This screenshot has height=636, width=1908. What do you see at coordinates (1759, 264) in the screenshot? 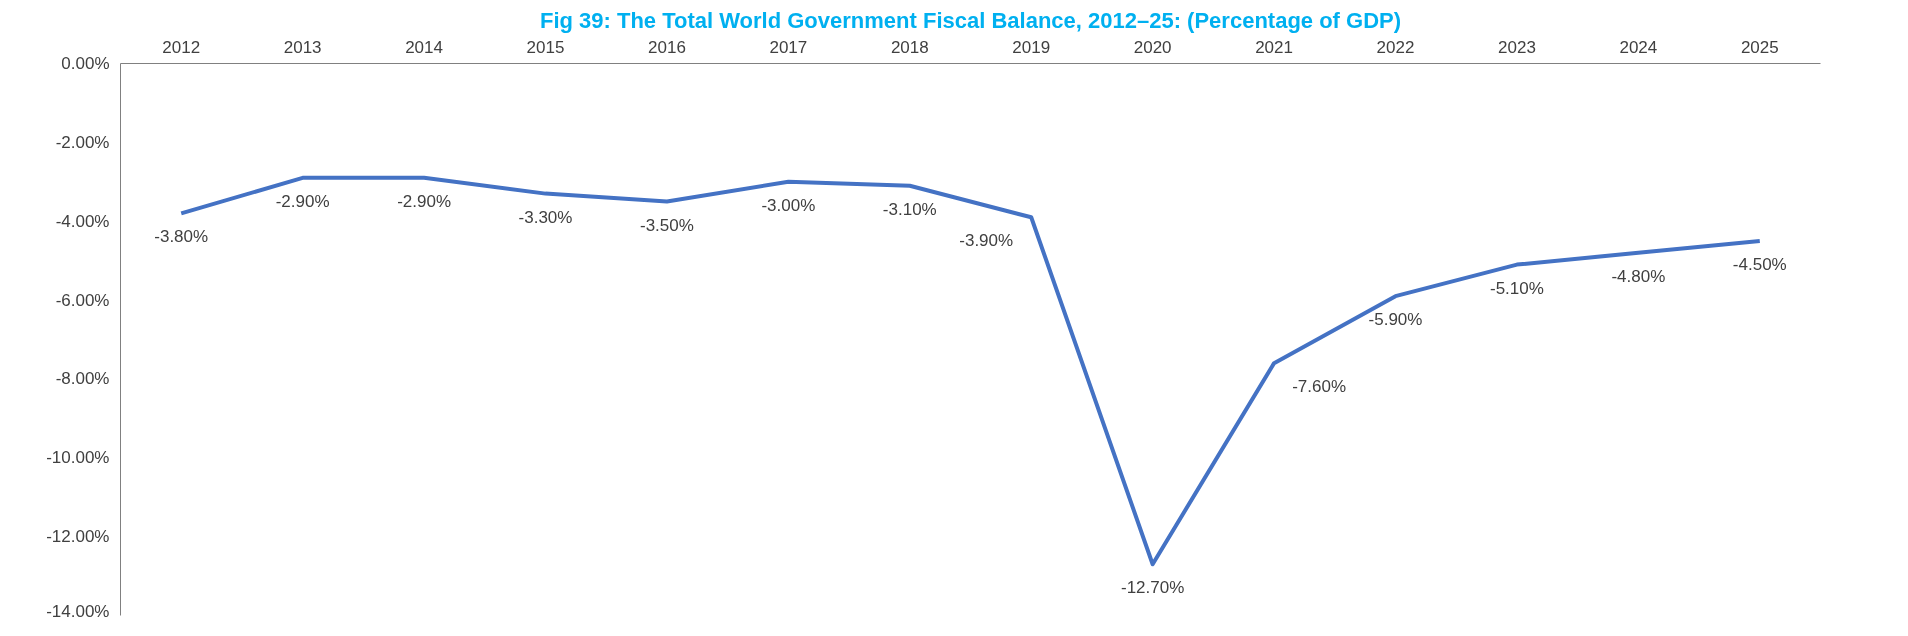
I see `data-label: -4.50%` at bounding box center [1759, 264].